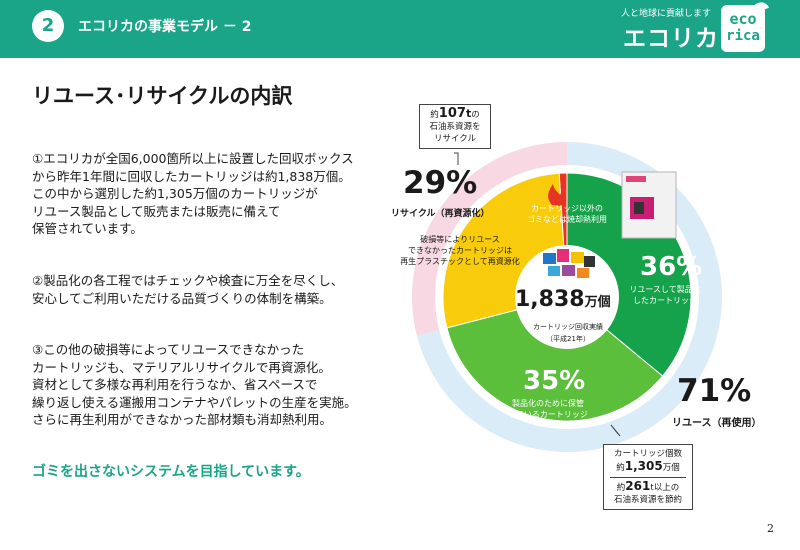  What do you see at coordinates (182, 419) in the screenshot?
I see `paragraph-line: さらに再生利用ができなかった部材類も消却熱利用。` at bounding box center [182, 419].